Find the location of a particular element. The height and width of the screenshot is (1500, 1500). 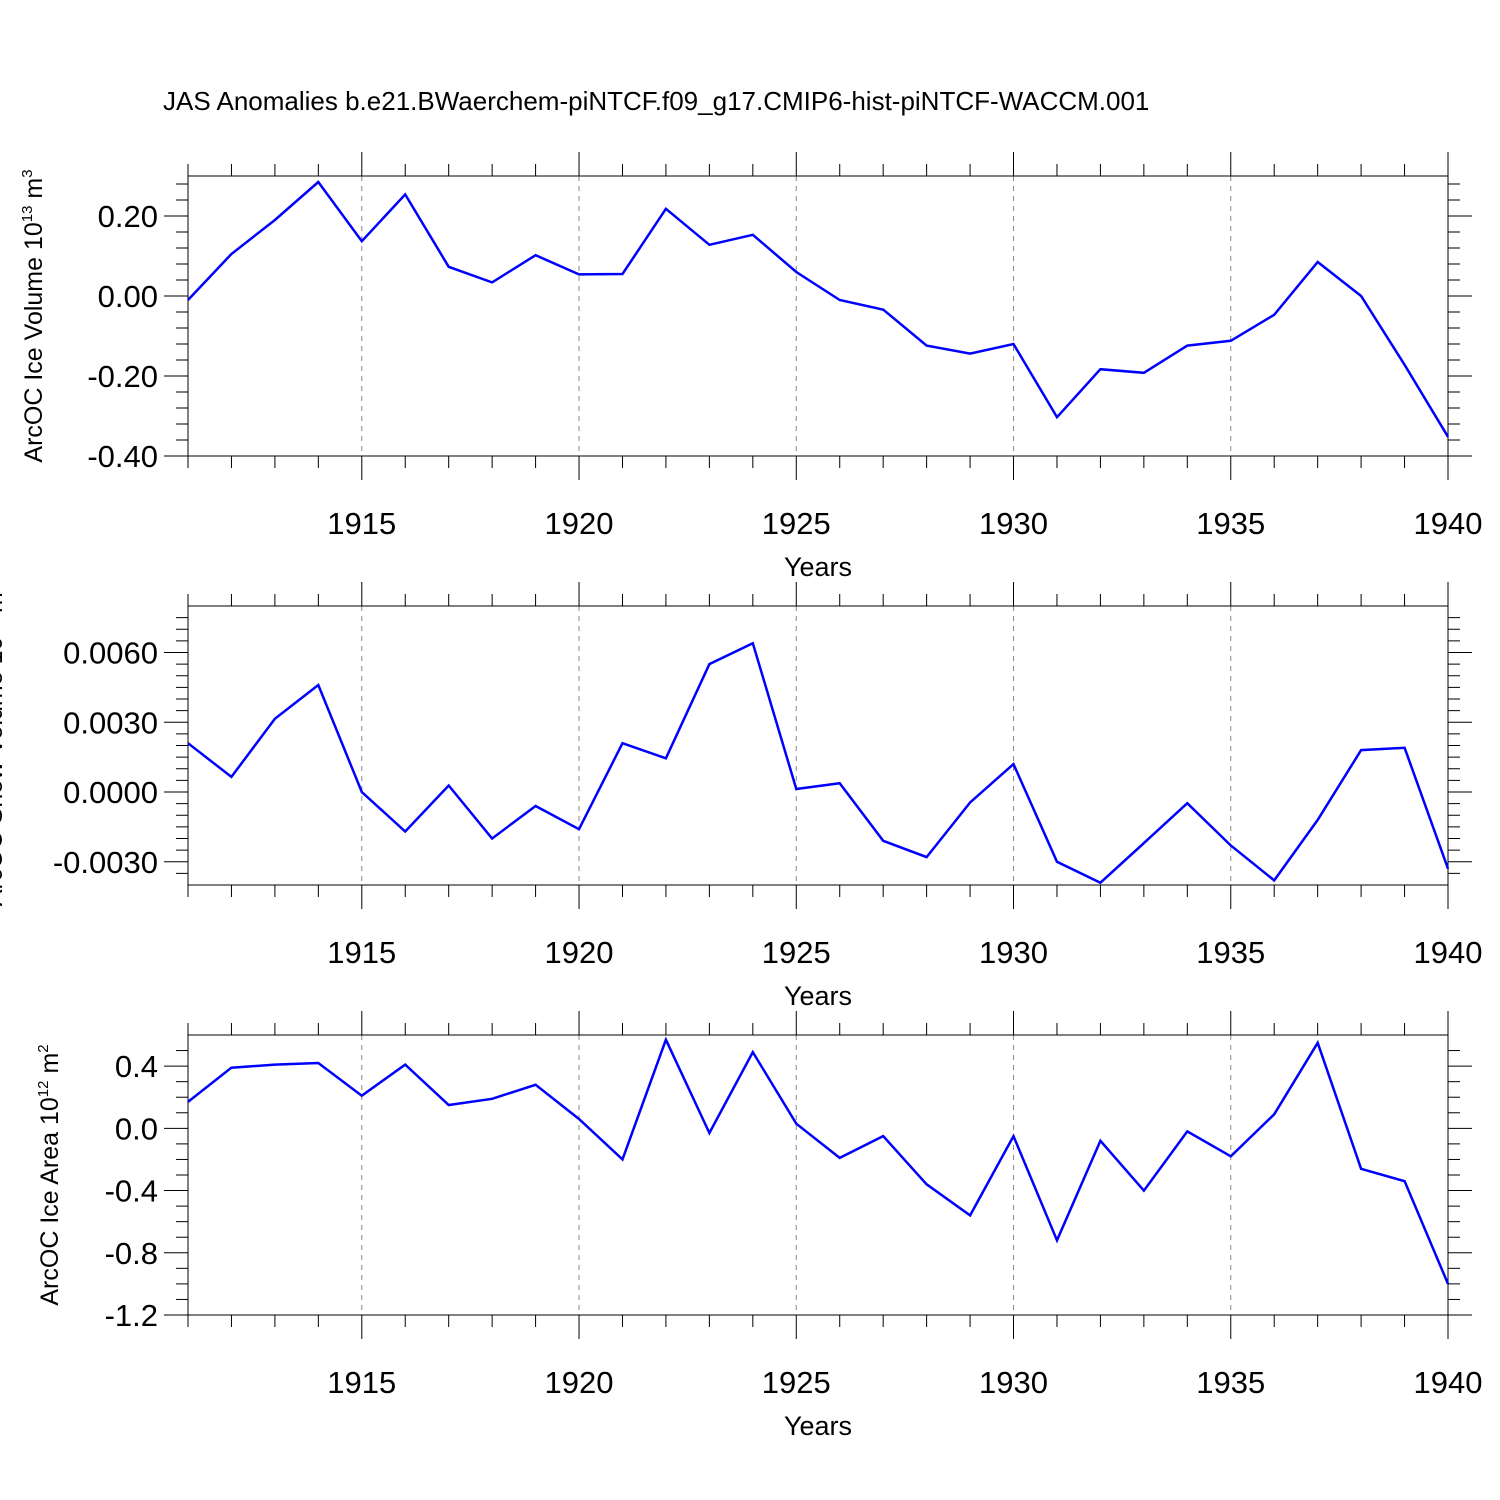

y-tick-label: -1.2 is located at coordinates (131, 1315).